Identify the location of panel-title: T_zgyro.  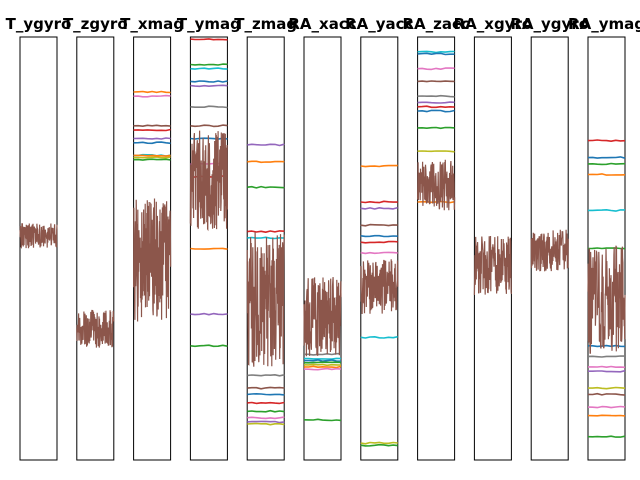
(95, 24).